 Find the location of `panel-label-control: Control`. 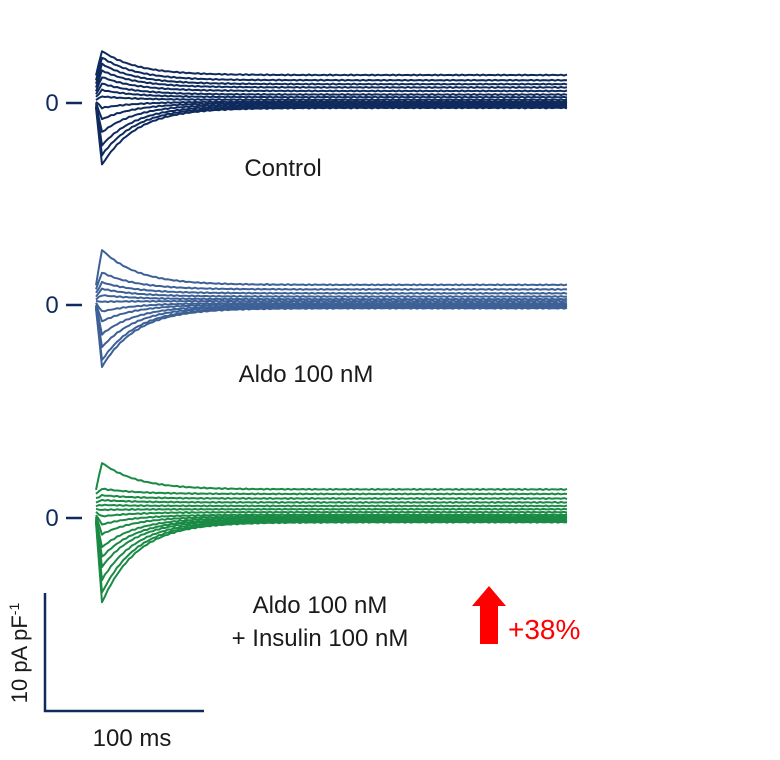

panel-label-control: Control is located at coordinates (282, 168).